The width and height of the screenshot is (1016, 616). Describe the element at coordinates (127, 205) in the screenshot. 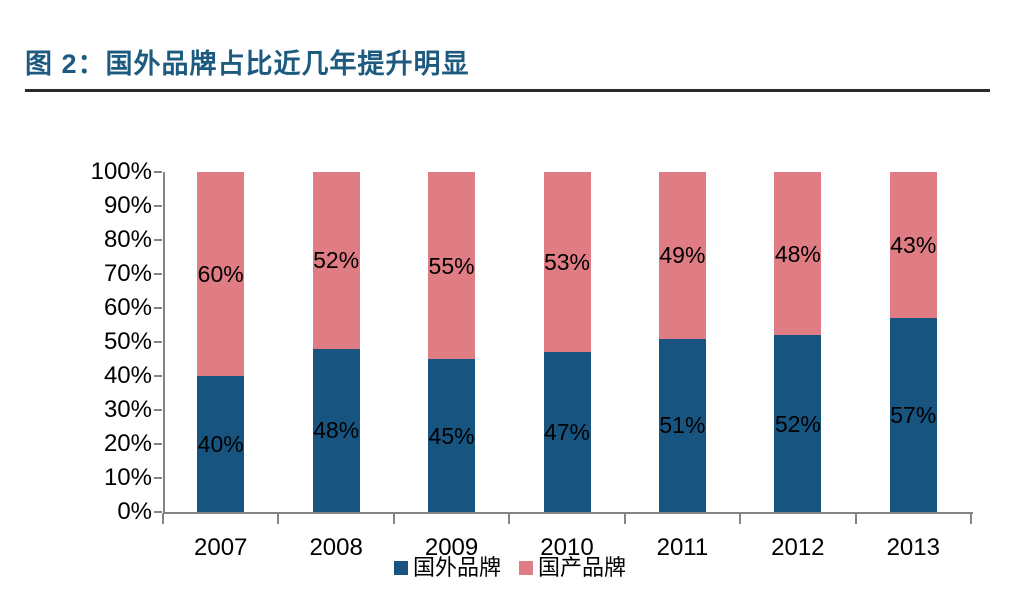

I see `y-axis-label: 90%` at that location.